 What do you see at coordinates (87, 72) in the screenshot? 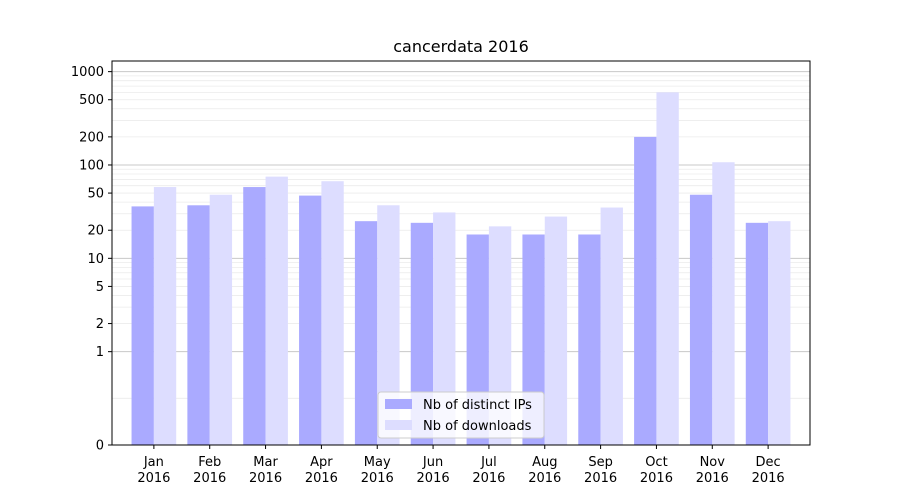
I see `y-tick-label: 1000` at bounding box center [87, 72].